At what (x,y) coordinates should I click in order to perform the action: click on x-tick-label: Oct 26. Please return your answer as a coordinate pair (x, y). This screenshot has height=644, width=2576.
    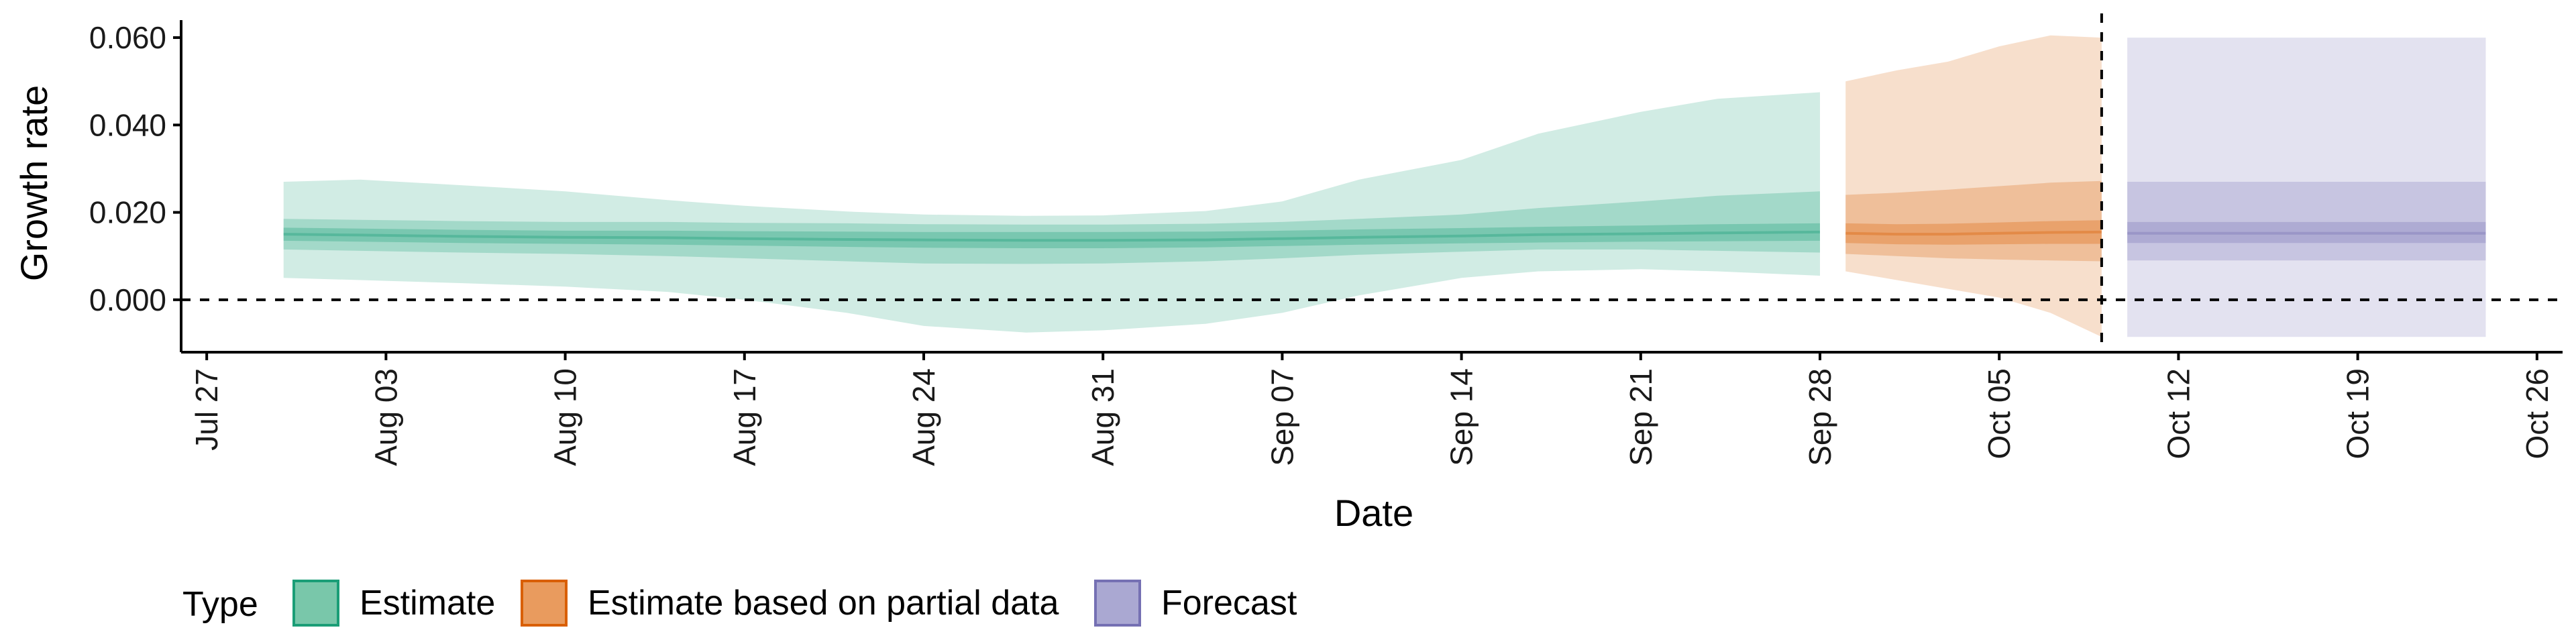
    Looking at the image, I should click on (2537, 414).